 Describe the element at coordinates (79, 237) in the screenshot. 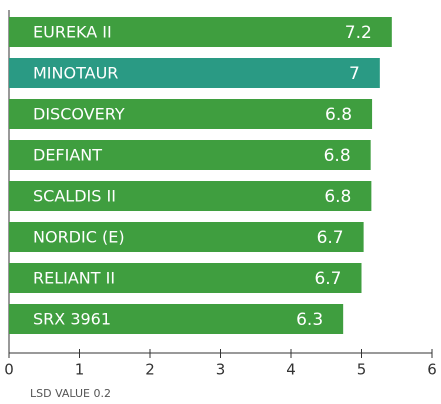

I see `bar-name: NORDIC (E)` at that location.